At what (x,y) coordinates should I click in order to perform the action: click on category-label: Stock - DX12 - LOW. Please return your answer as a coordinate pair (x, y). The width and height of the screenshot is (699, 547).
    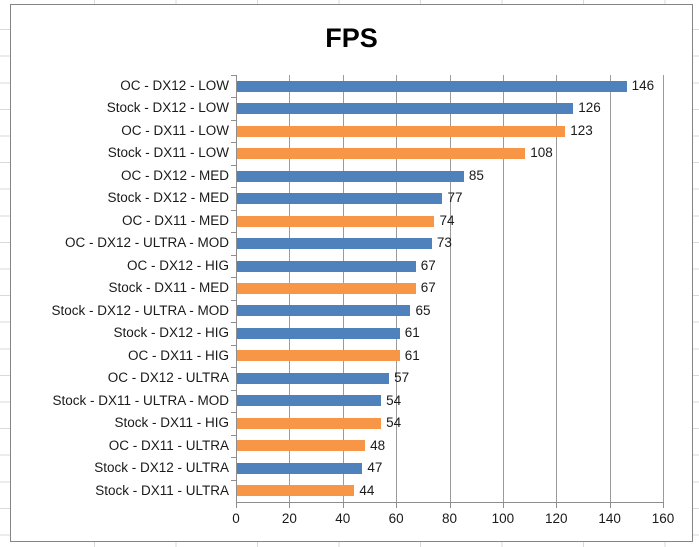
    Looking at the image, I should click on (167, 108).